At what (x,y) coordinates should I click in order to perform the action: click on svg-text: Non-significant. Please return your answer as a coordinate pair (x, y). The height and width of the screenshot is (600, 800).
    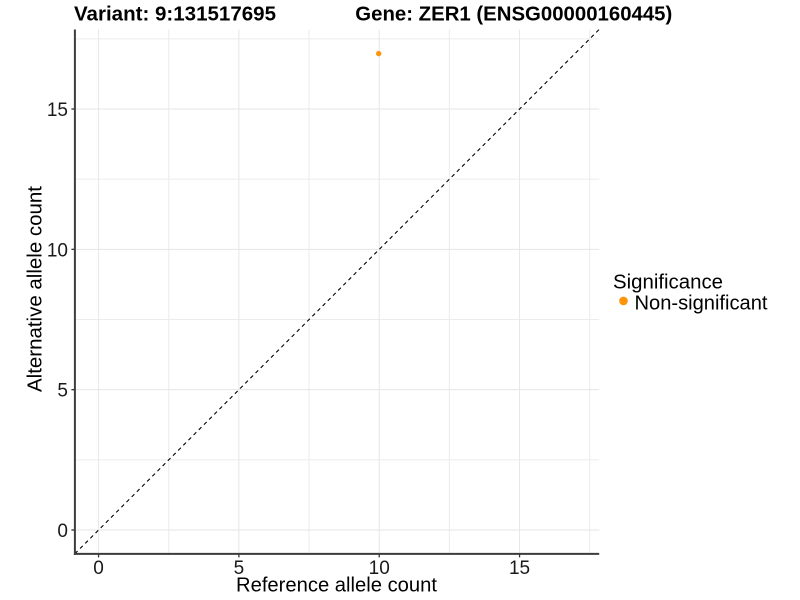
    Looking at the image, I should click on (701, 303).